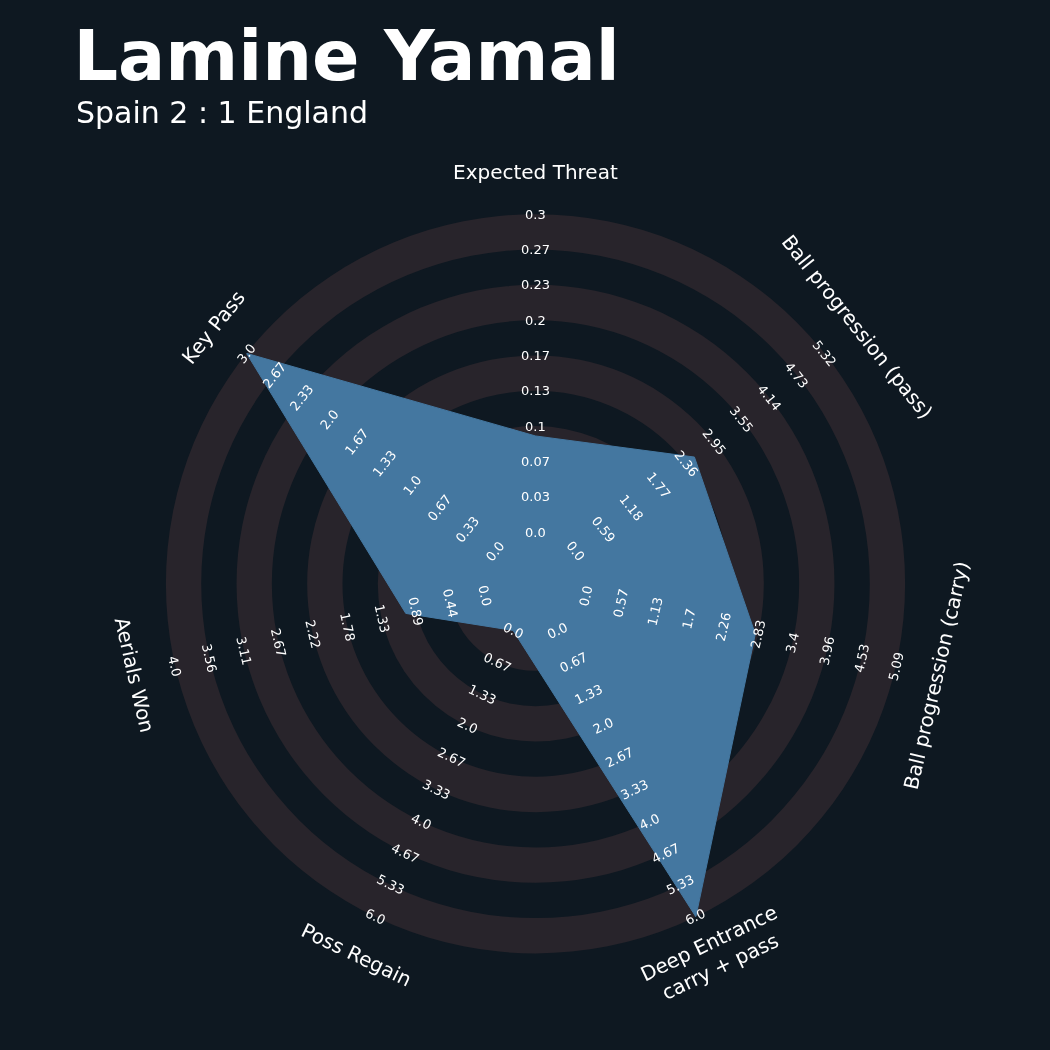  Describe the element at coordinates (222, 112) in the screenshot. I see `chart-subtitle: Spain 2 : 1 England` at that location.